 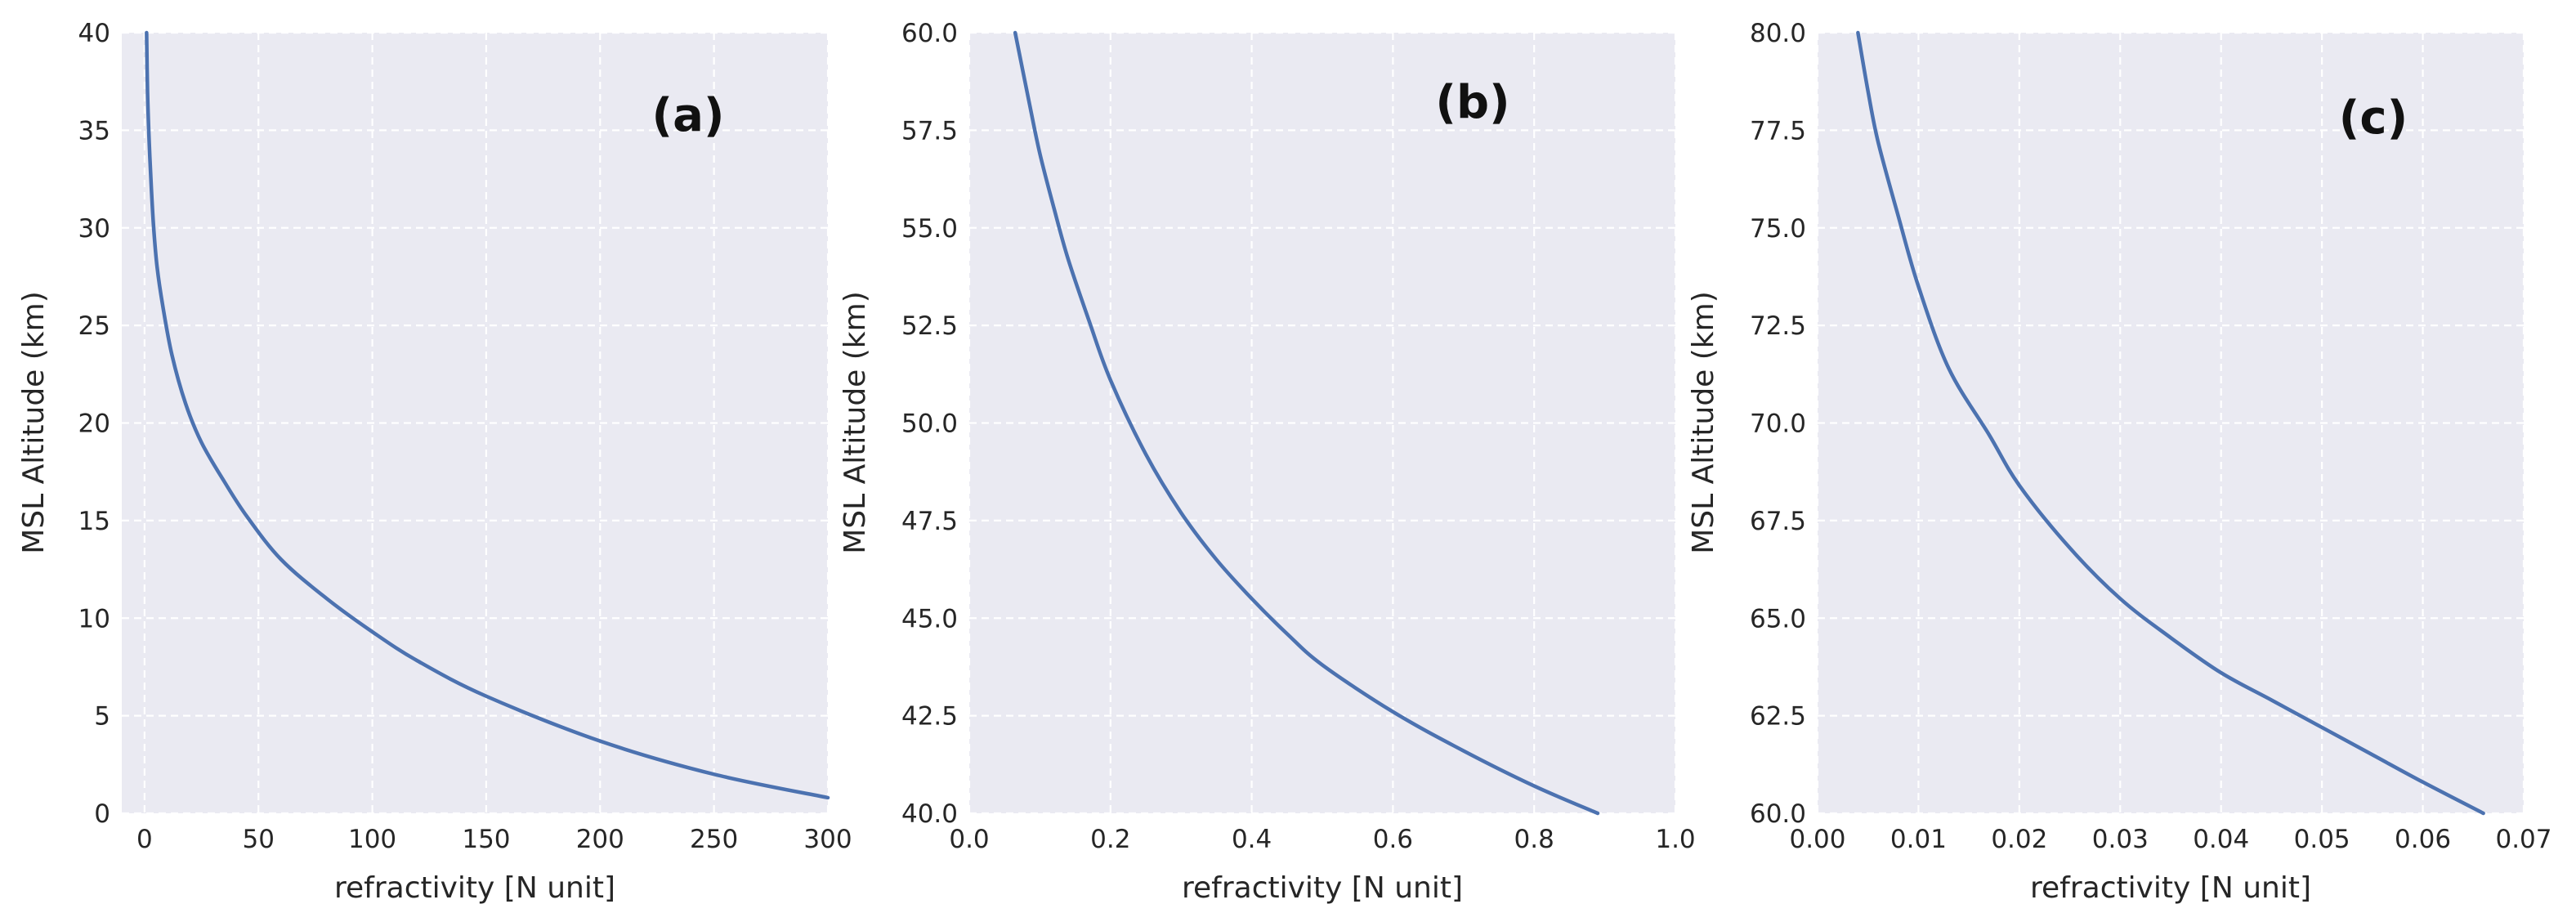 What do you see at coordinates (855, 423) in the screenshot?
I see `y-axis-label-b: MSL Altitude (km)` at bounding box center [855, 423].